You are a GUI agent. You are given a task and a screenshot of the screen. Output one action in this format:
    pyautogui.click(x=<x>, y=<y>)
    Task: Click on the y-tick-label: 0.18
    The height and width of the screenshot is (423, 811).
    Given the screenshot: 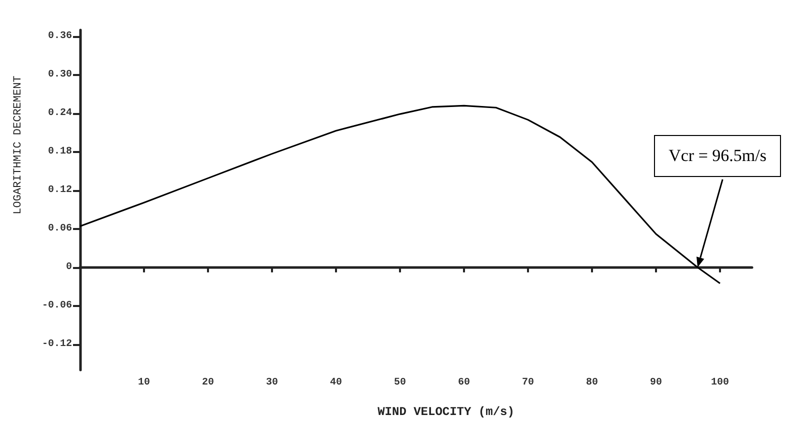 What is the action you would take?
    pyautogui.click(x=60, y=152)
    